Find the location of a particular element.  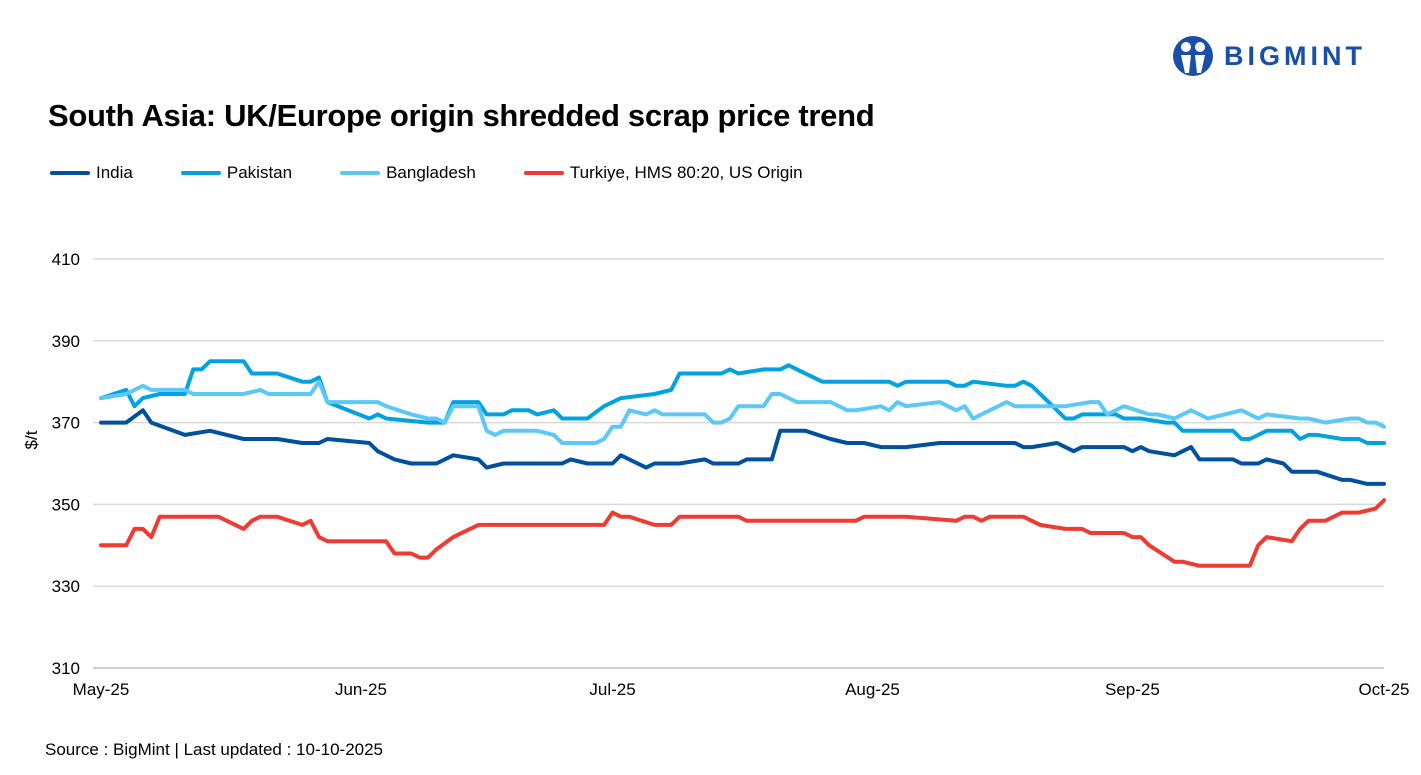

series-line-india is located at coordinates (742, 447).